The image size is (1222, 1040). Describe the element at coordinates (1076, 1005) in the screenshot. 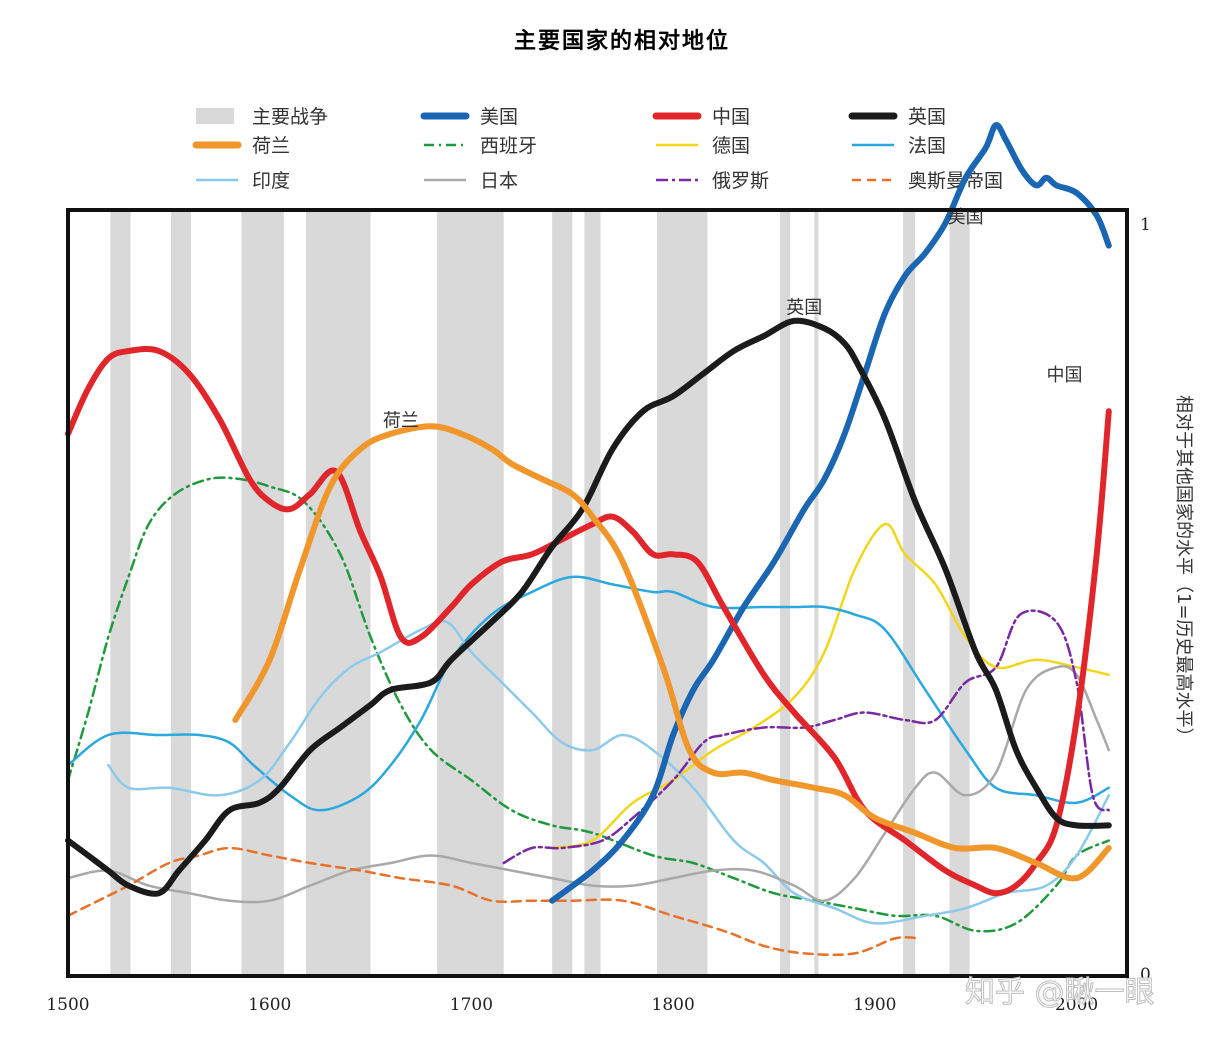

I see `x-tick-label: 2000` at that location.